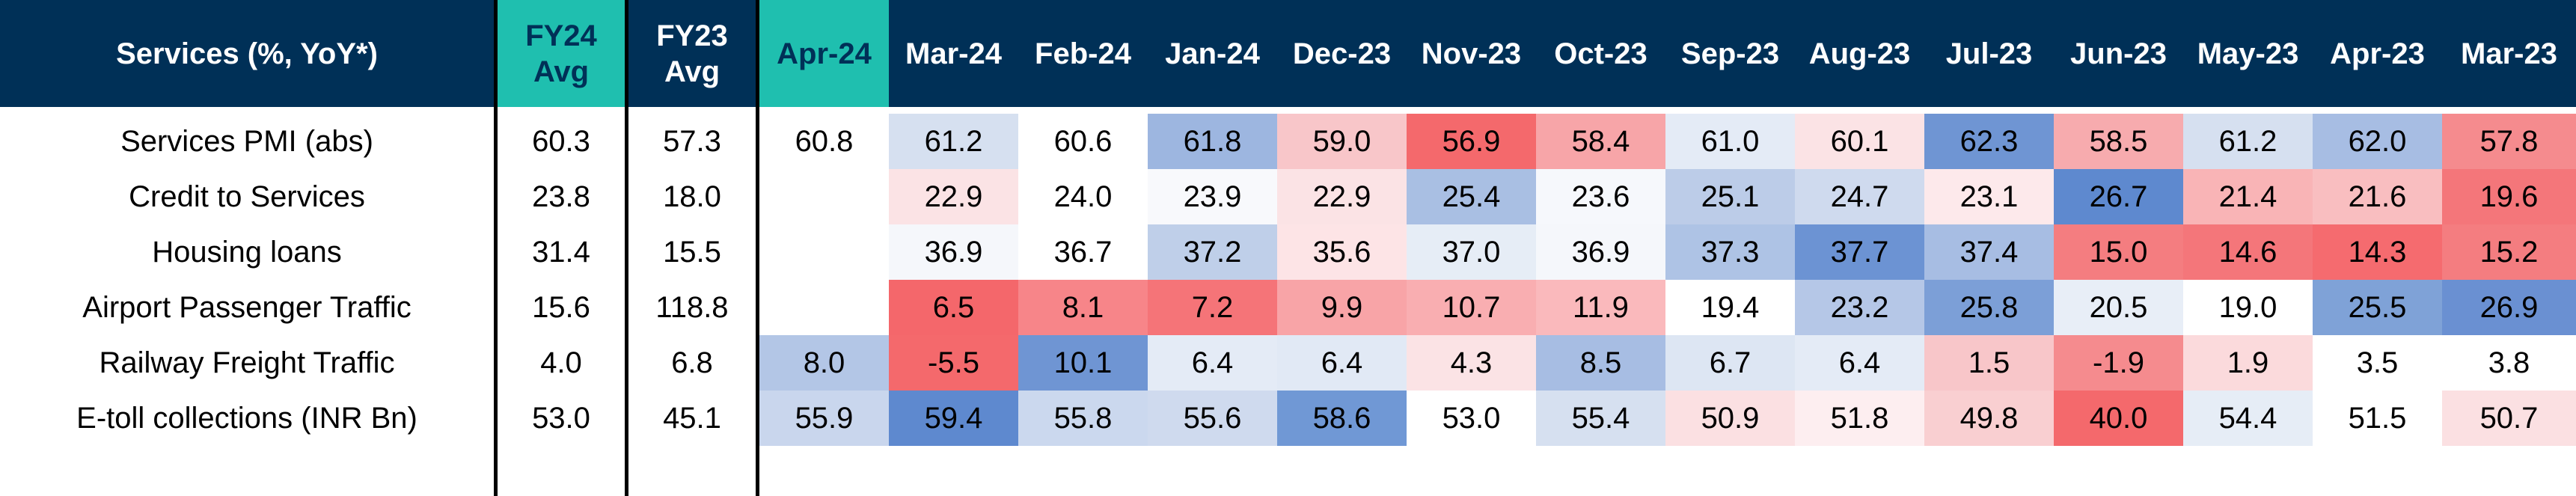  Describe the element at coordinates (692, 362) in the screenshot. I see `fy23-avg-cell: 6.8` at that location.